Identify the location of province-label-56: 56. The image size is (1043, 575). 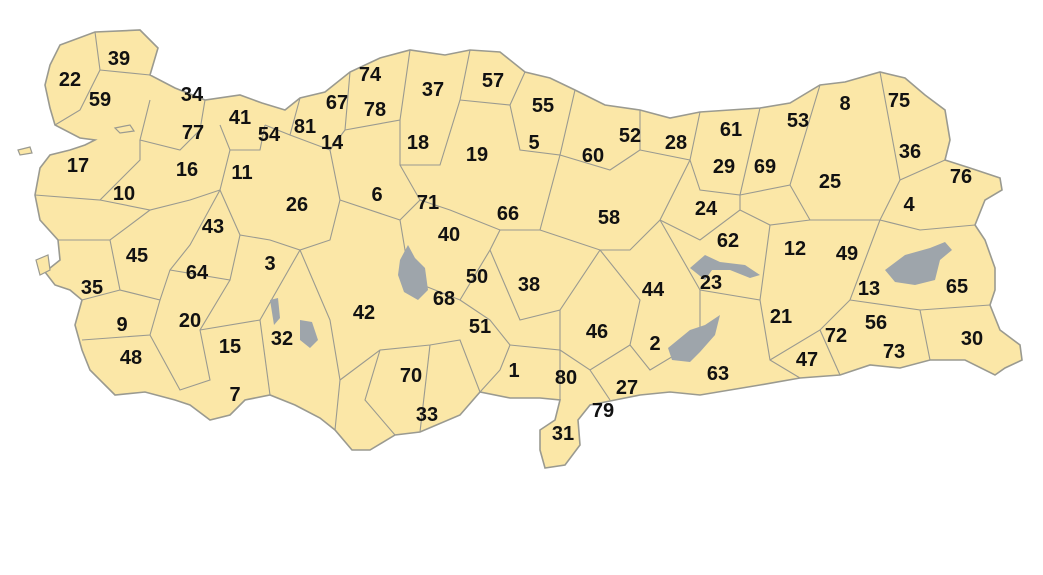
(876, 323).